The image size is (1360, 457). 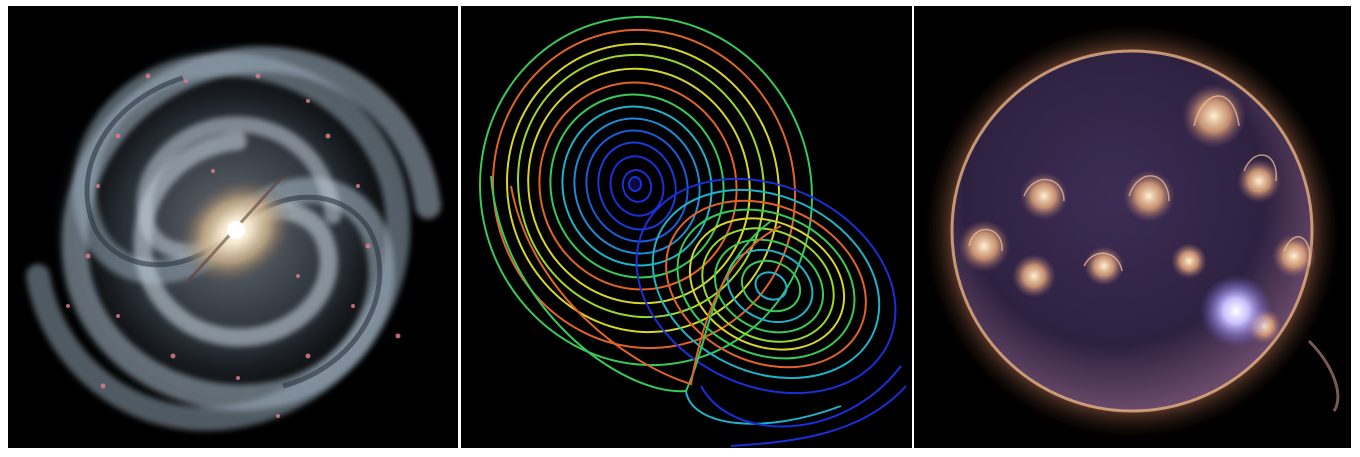 What do you see at coordinates (766, 286) in the screenshot?
I see `attractor-right-lobe` at bounding box center [766, 286].